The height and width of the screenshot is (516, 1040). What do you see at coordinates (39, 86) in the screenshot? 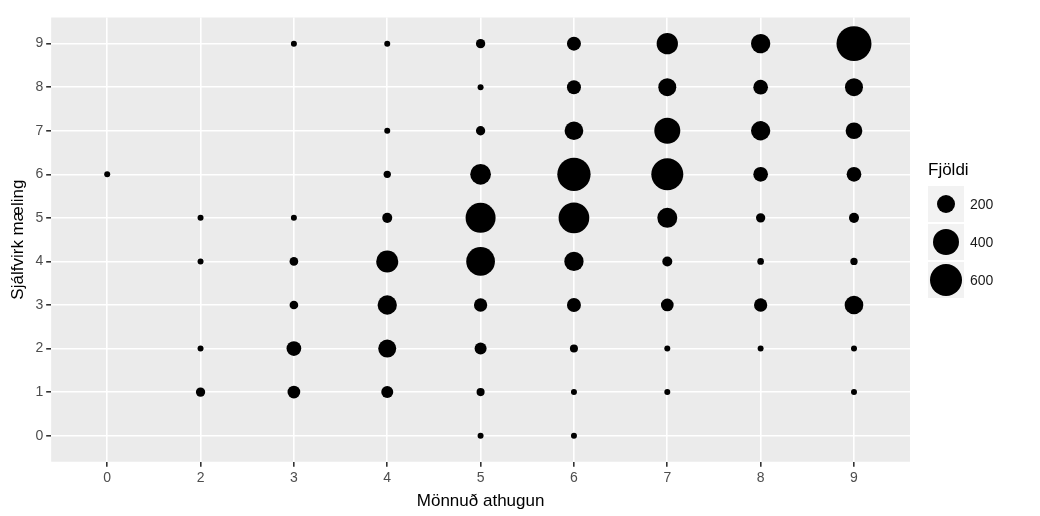
I see `y-tick-label: 8` at bounding box center [39, 86].